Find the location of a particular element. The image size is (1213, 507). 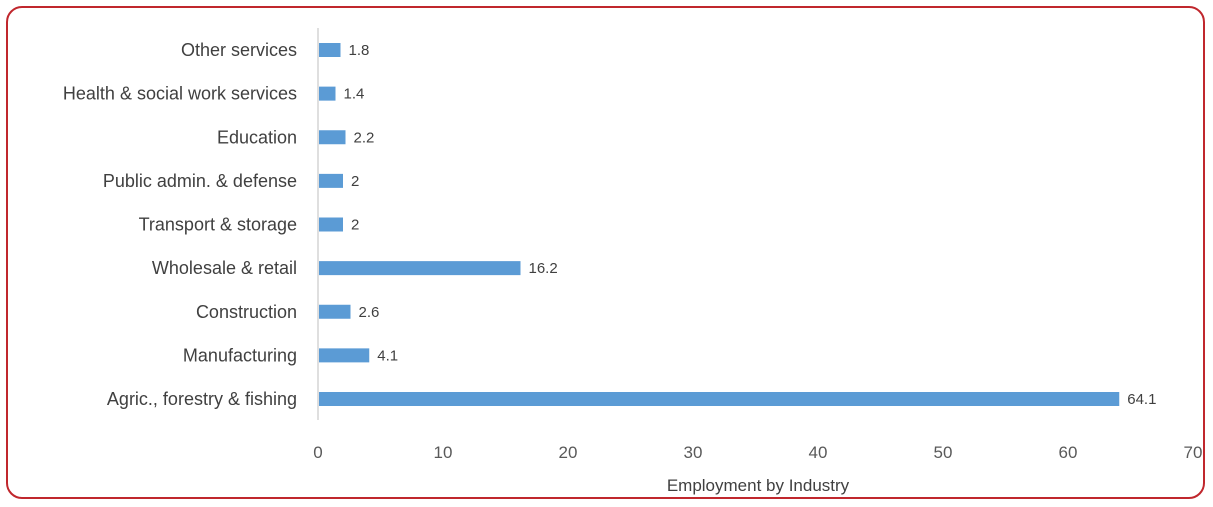

data-label: 16.2 is located at coordinates (543, 268).